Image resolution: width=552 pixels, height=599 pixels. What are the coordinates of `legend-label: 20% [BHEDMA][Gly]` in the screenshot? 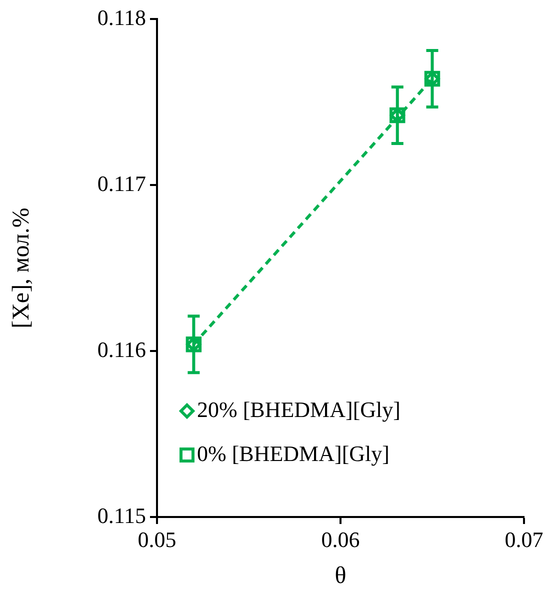 It's located at (298, 409).